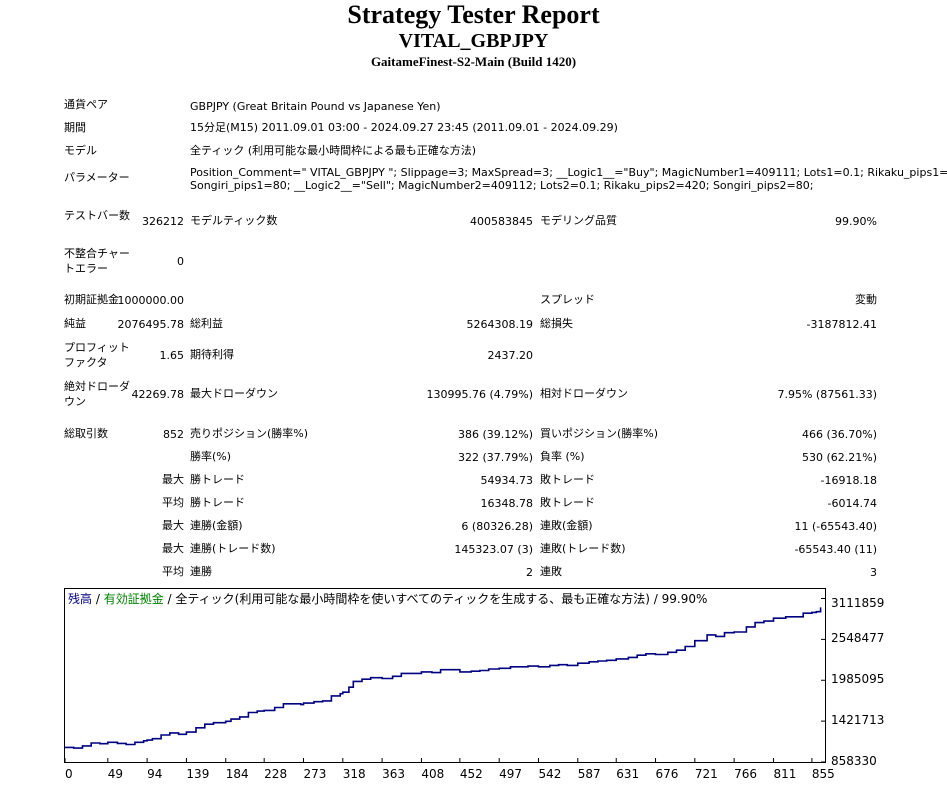 The image size is (947, 787). I want to click on max-drawdown-label: 最大ドローダウン, so click(234, 393).